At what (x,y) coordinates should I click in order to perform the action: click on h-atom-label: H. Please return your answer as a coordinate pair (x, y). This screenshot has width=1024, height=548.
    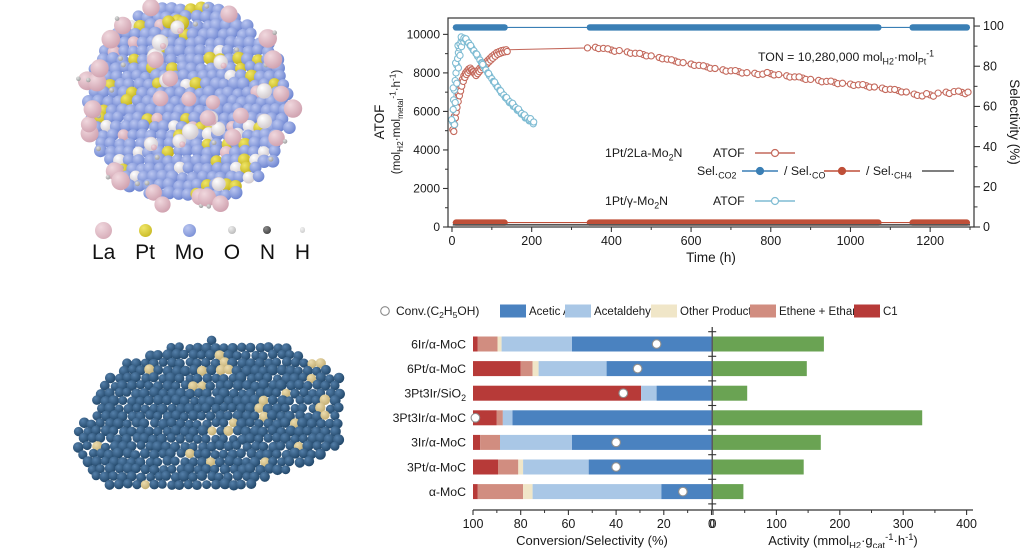
    Looking at the image, I should click on (302, 252).